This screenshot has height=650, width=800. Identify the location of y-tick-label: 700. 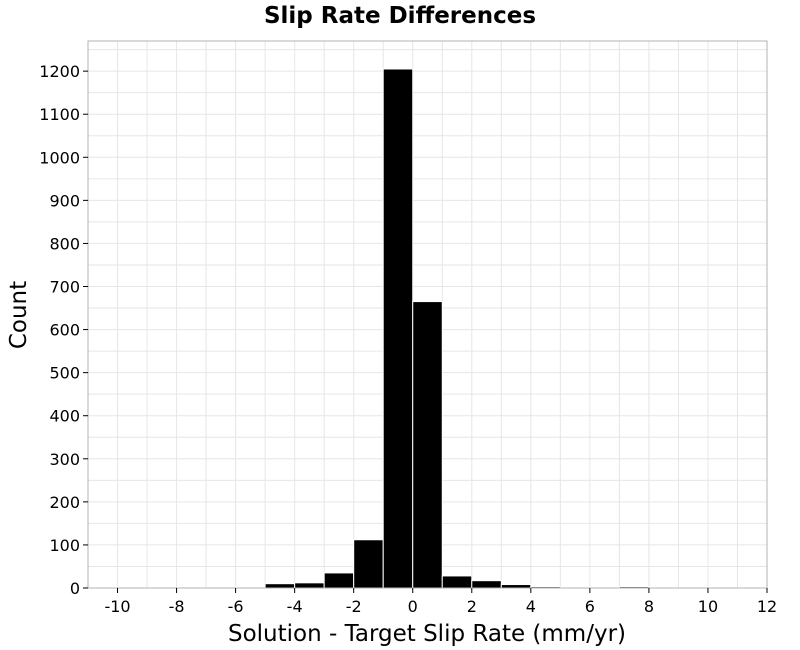
(64, 287).